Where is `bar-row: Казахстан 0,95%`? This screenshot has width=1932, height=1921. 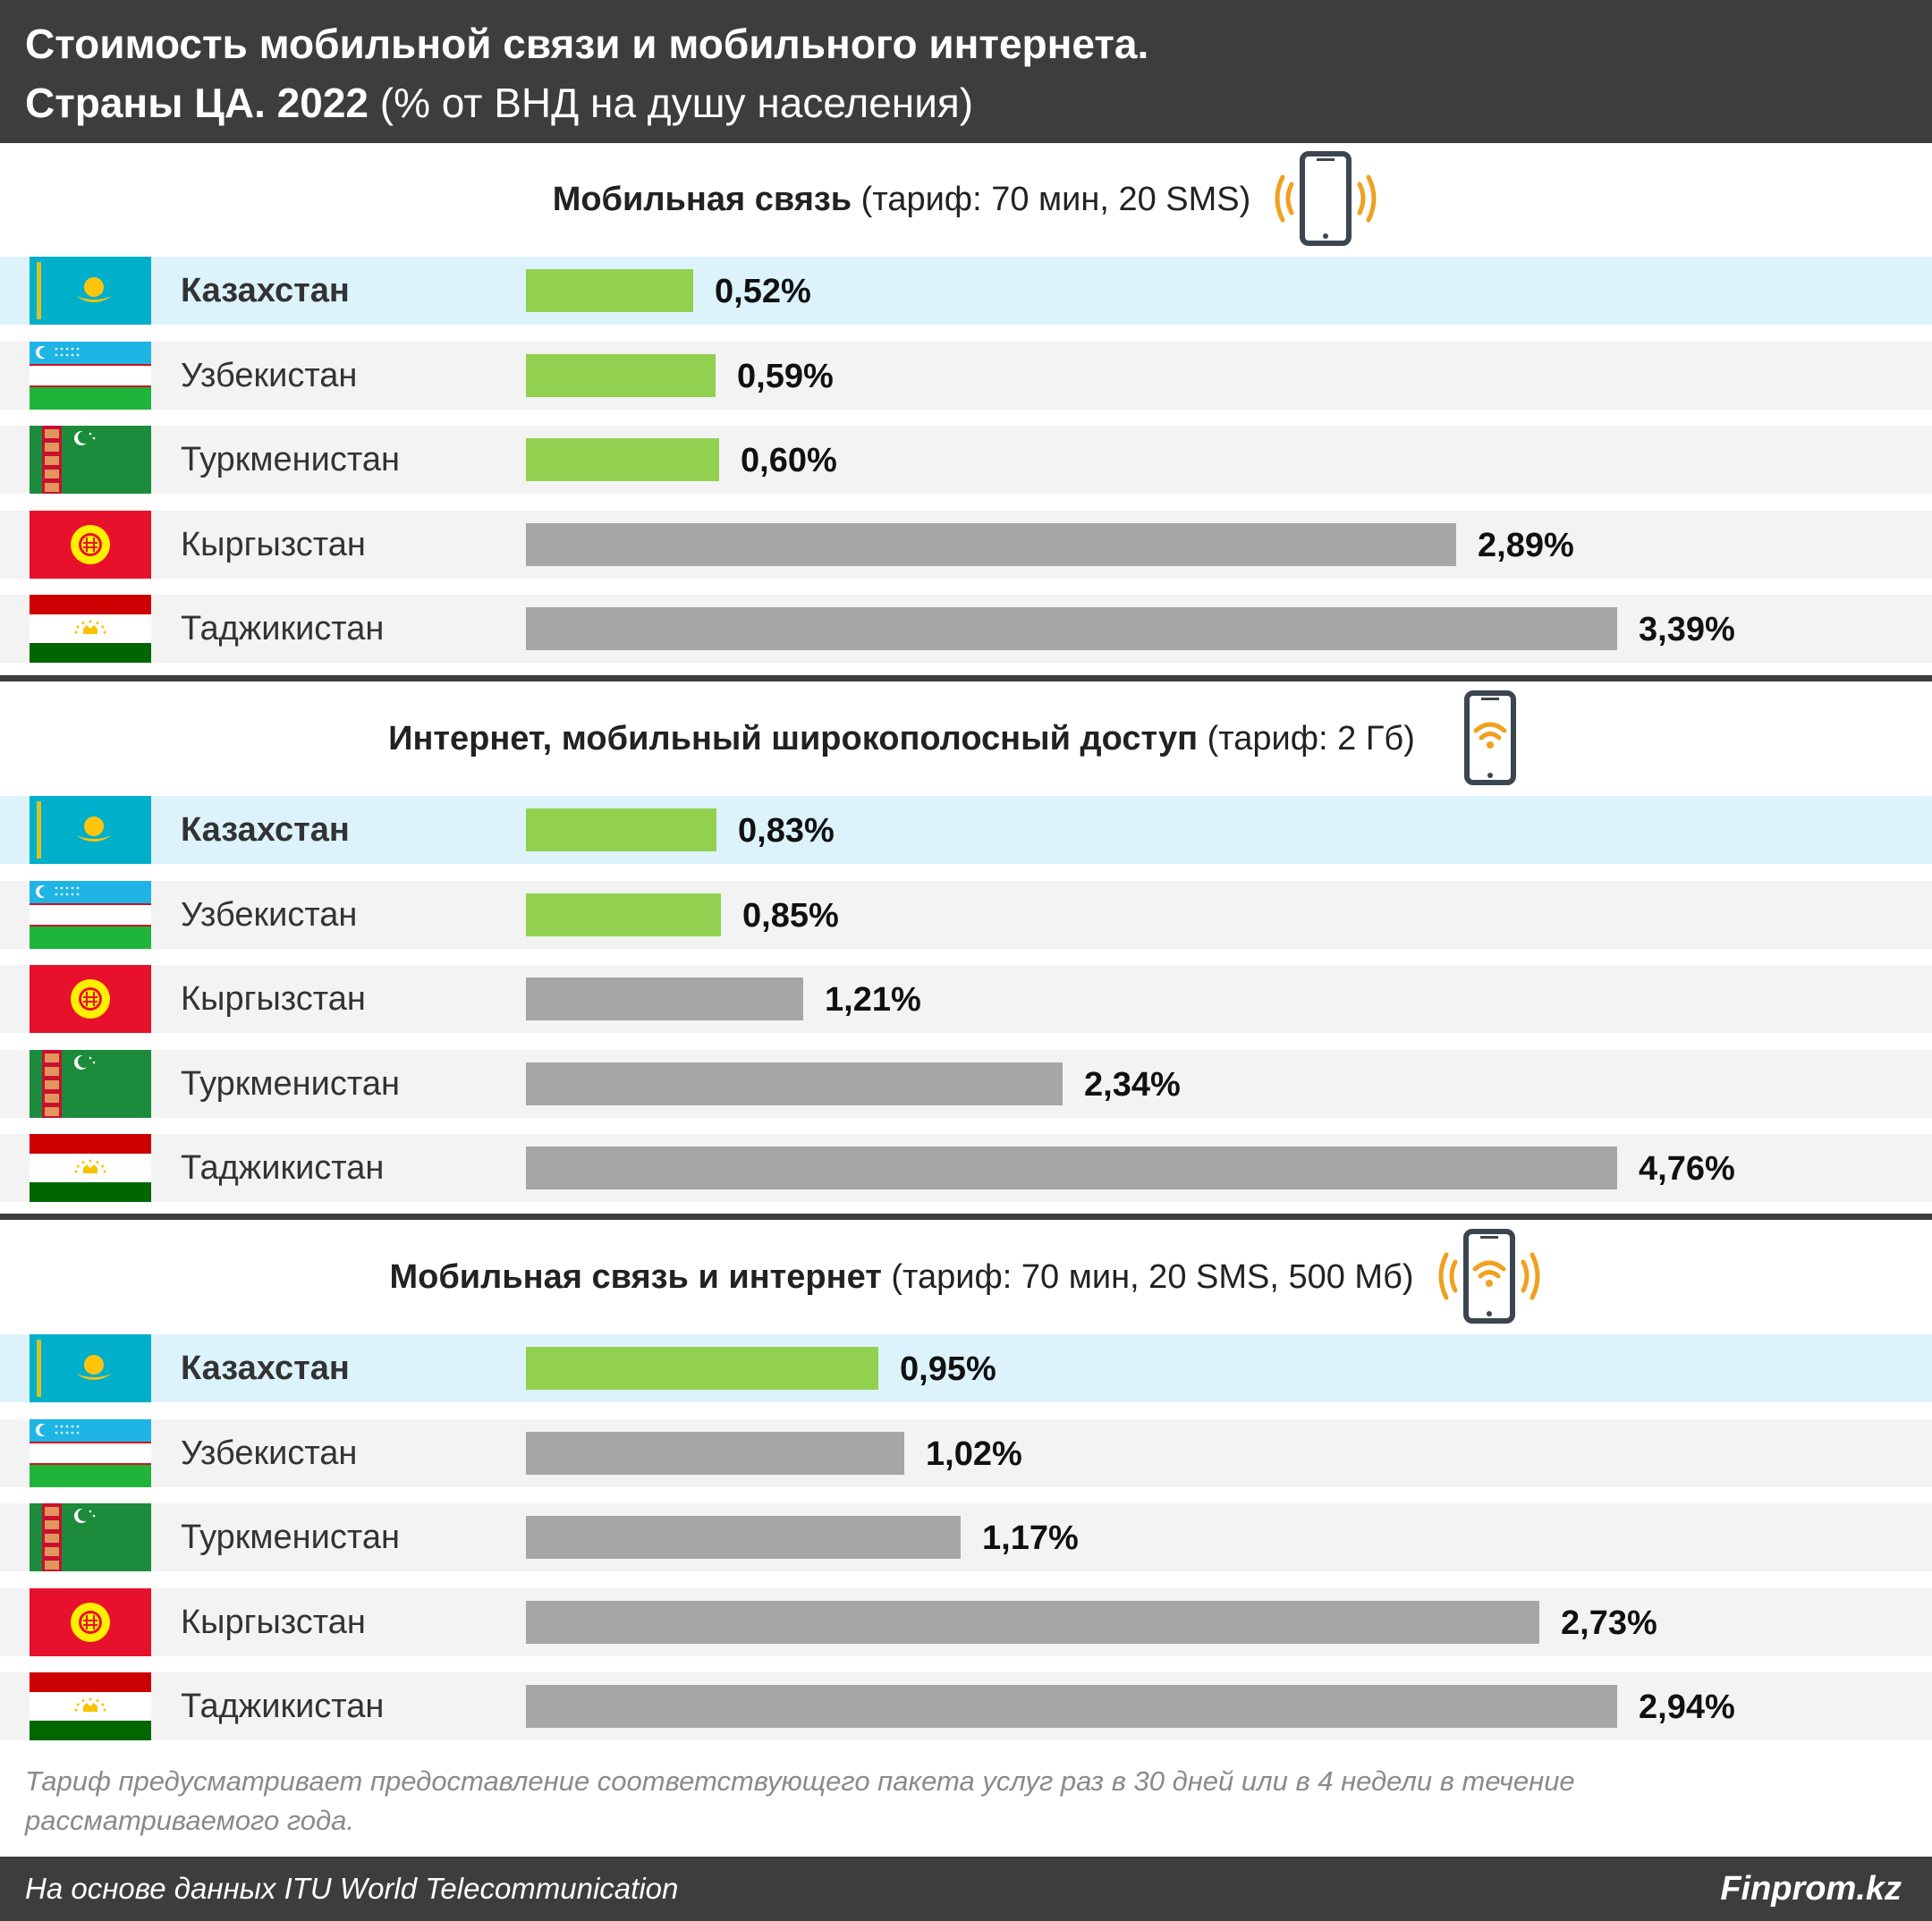
bar-row: Казахстан 0,95% is located at coordinates (966, 1368).